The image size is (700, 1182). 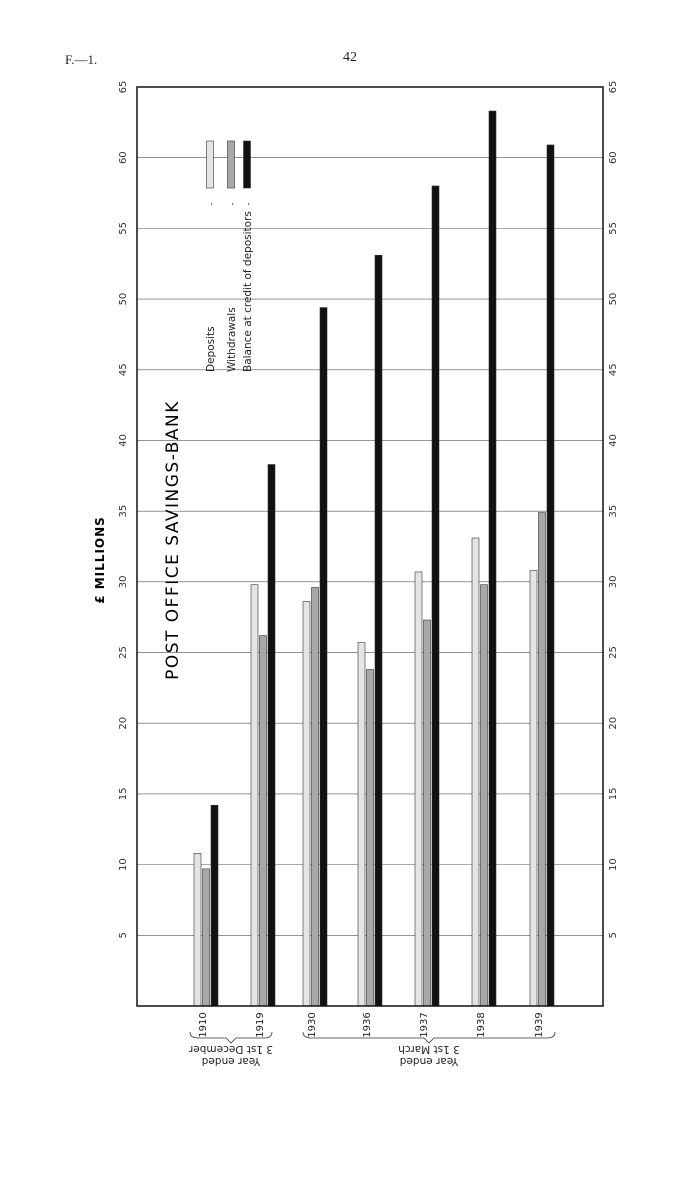 What do you see at coordinates (429, 1049) in the screenshot?
I see `group-label-line1: 3 1st March` at bounding box center [429, 1049].